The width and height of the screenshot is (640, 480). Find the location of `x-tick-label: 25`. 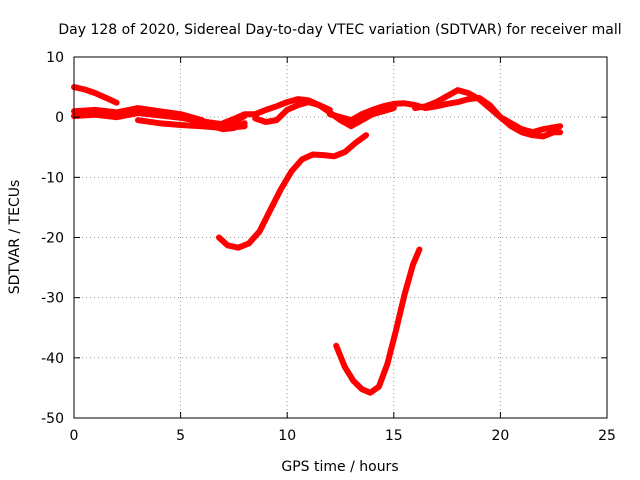

x-tick-label: 25 is located at coordinates (607, 436).